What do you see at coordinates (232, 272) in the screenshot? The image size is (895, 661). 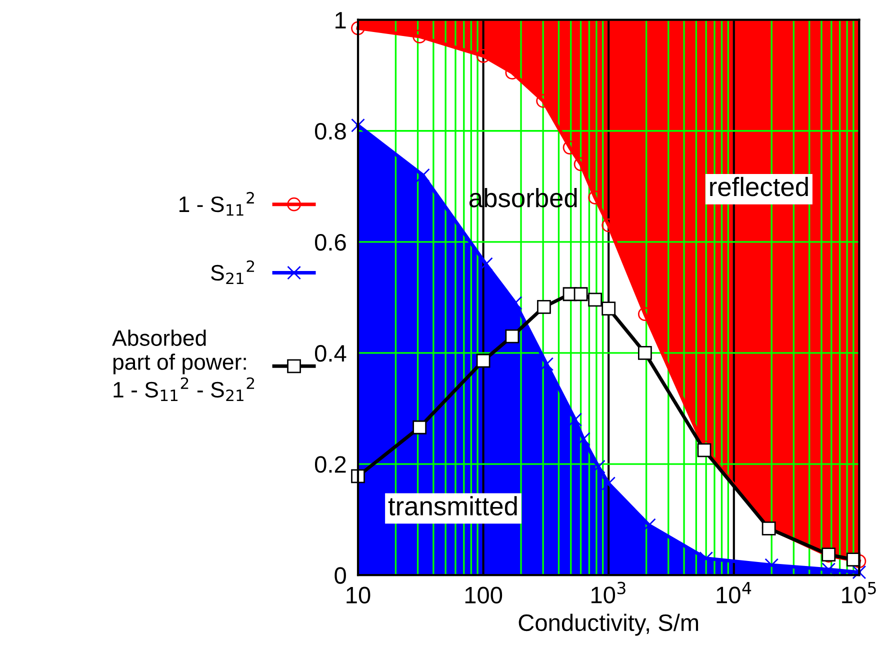 I see `legend-label: S$_{21}$$^{2}$` at bounding box center [232, 272].